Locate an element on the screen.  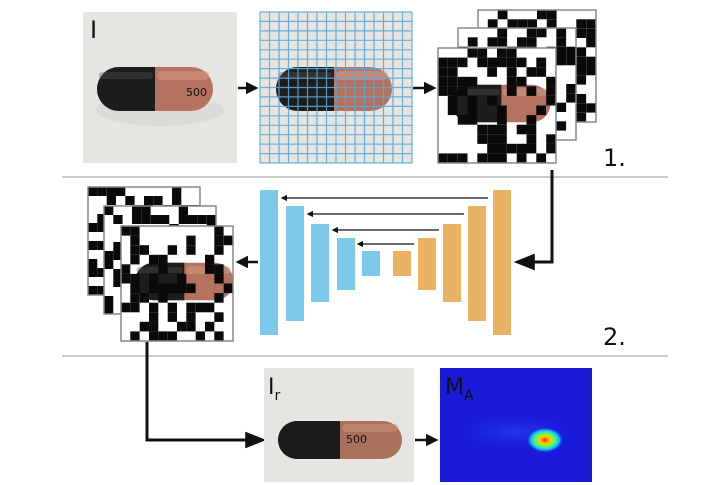
anomaly-heatmap-panel: MA is located at coordinates (516, 425).